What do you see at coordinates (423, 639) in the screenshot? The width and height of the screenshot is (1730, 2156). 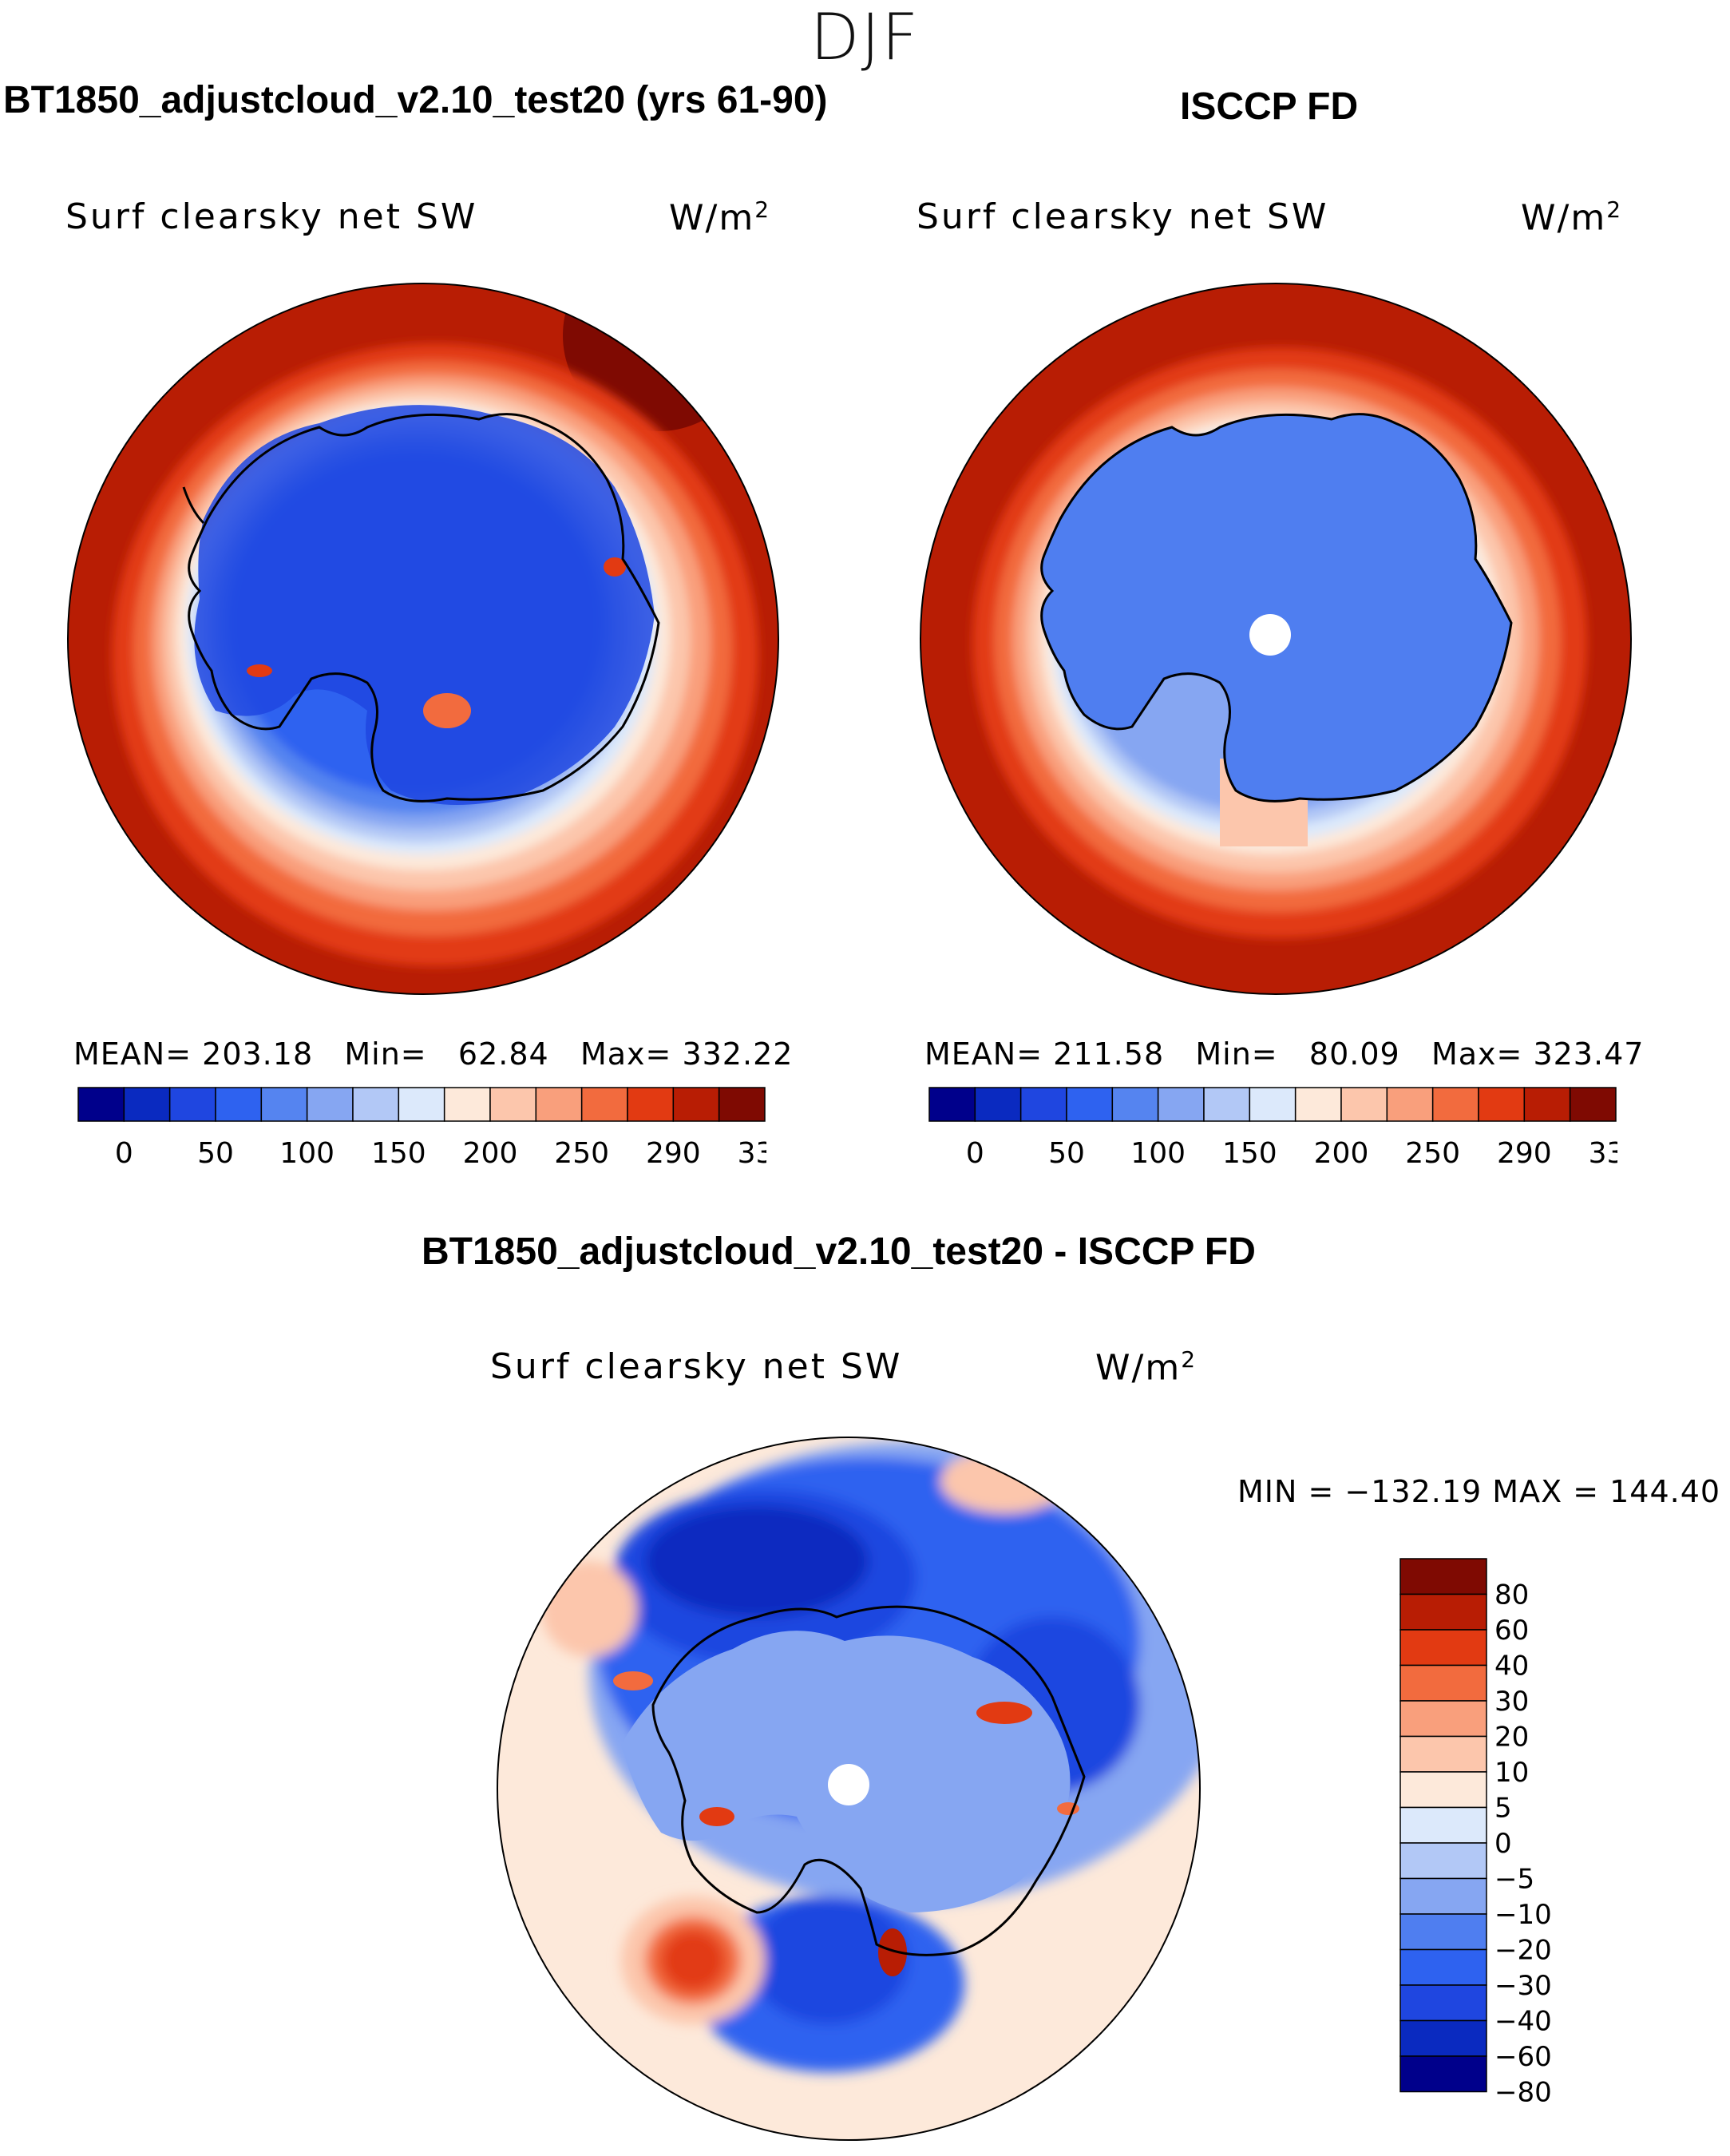 I see `left-polar-map` at bounding box center [423, 639].